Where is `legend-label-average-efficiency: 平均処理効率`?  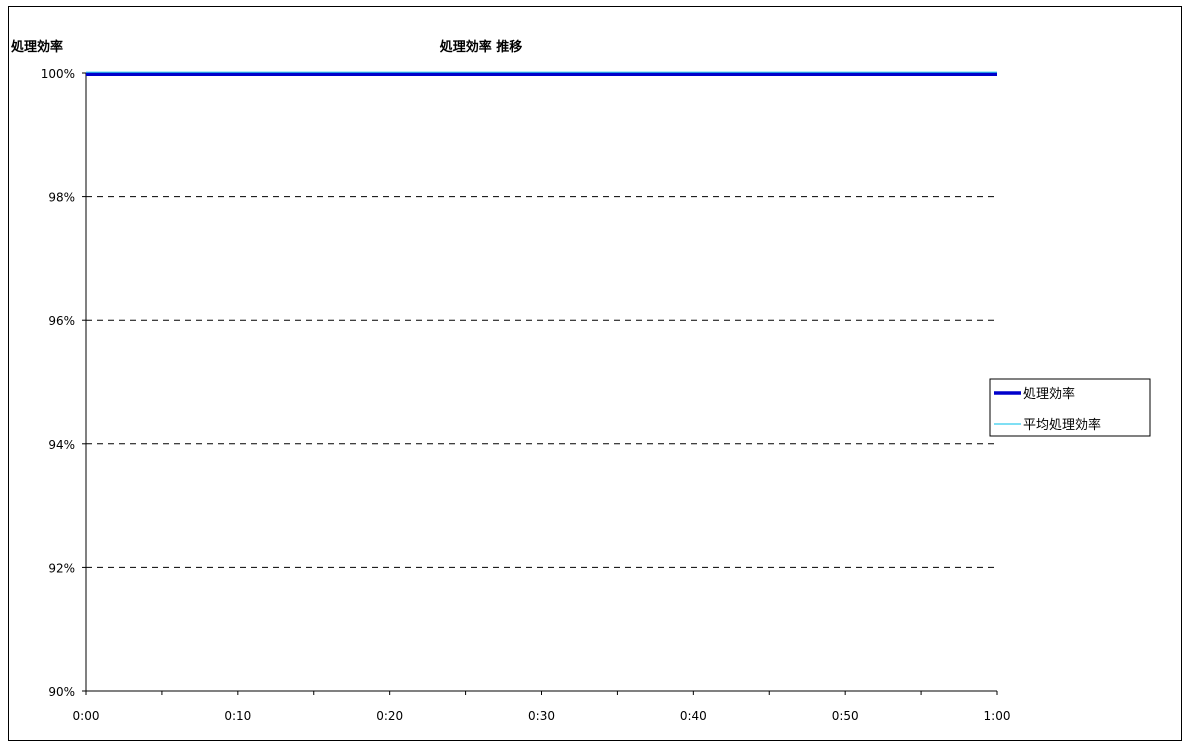
legend-label-average-efficiency: 平均処理効率 is located at coordinates (1062, 425).